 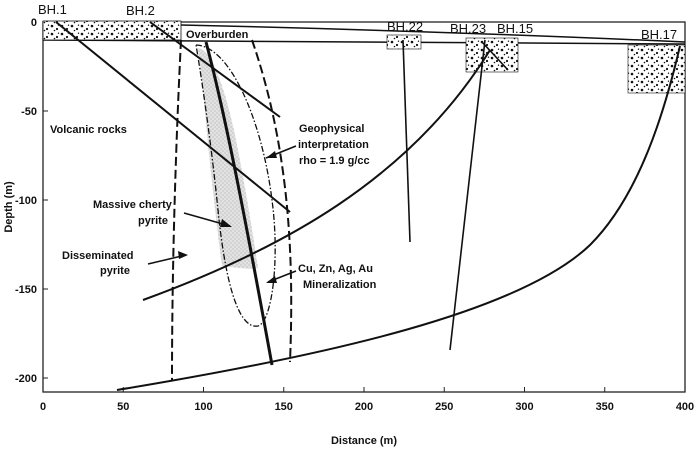 I want to click on borehole-trace-bh22, so click(x=406, y=141).